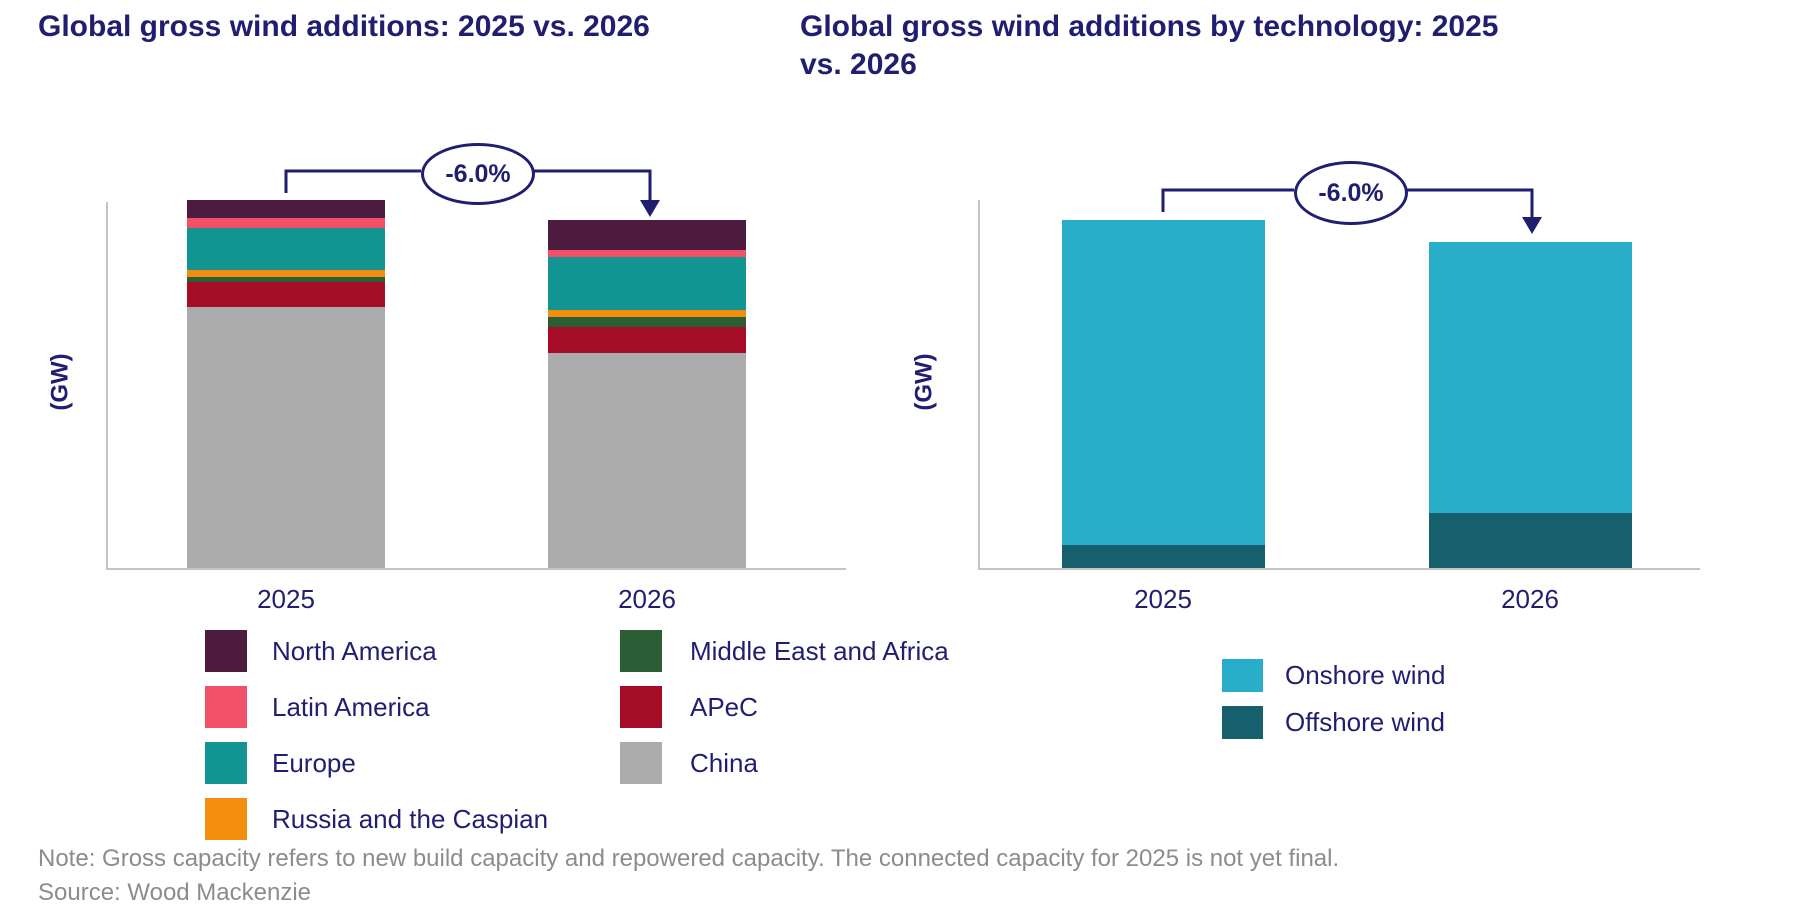 The width and height of the screenshot is (1800, 913). Describe the element at coordinates (476, 569) in the screenshot. I see `left-chart-x-axis-line` at that location.